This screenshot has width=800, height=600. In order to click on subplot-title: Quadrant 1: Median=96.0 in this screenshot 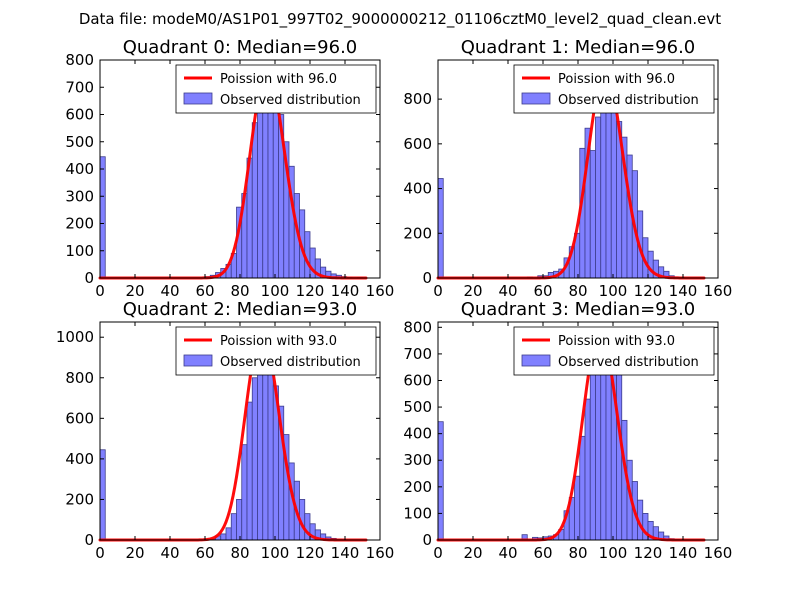, I will do `click(578, 47)`.